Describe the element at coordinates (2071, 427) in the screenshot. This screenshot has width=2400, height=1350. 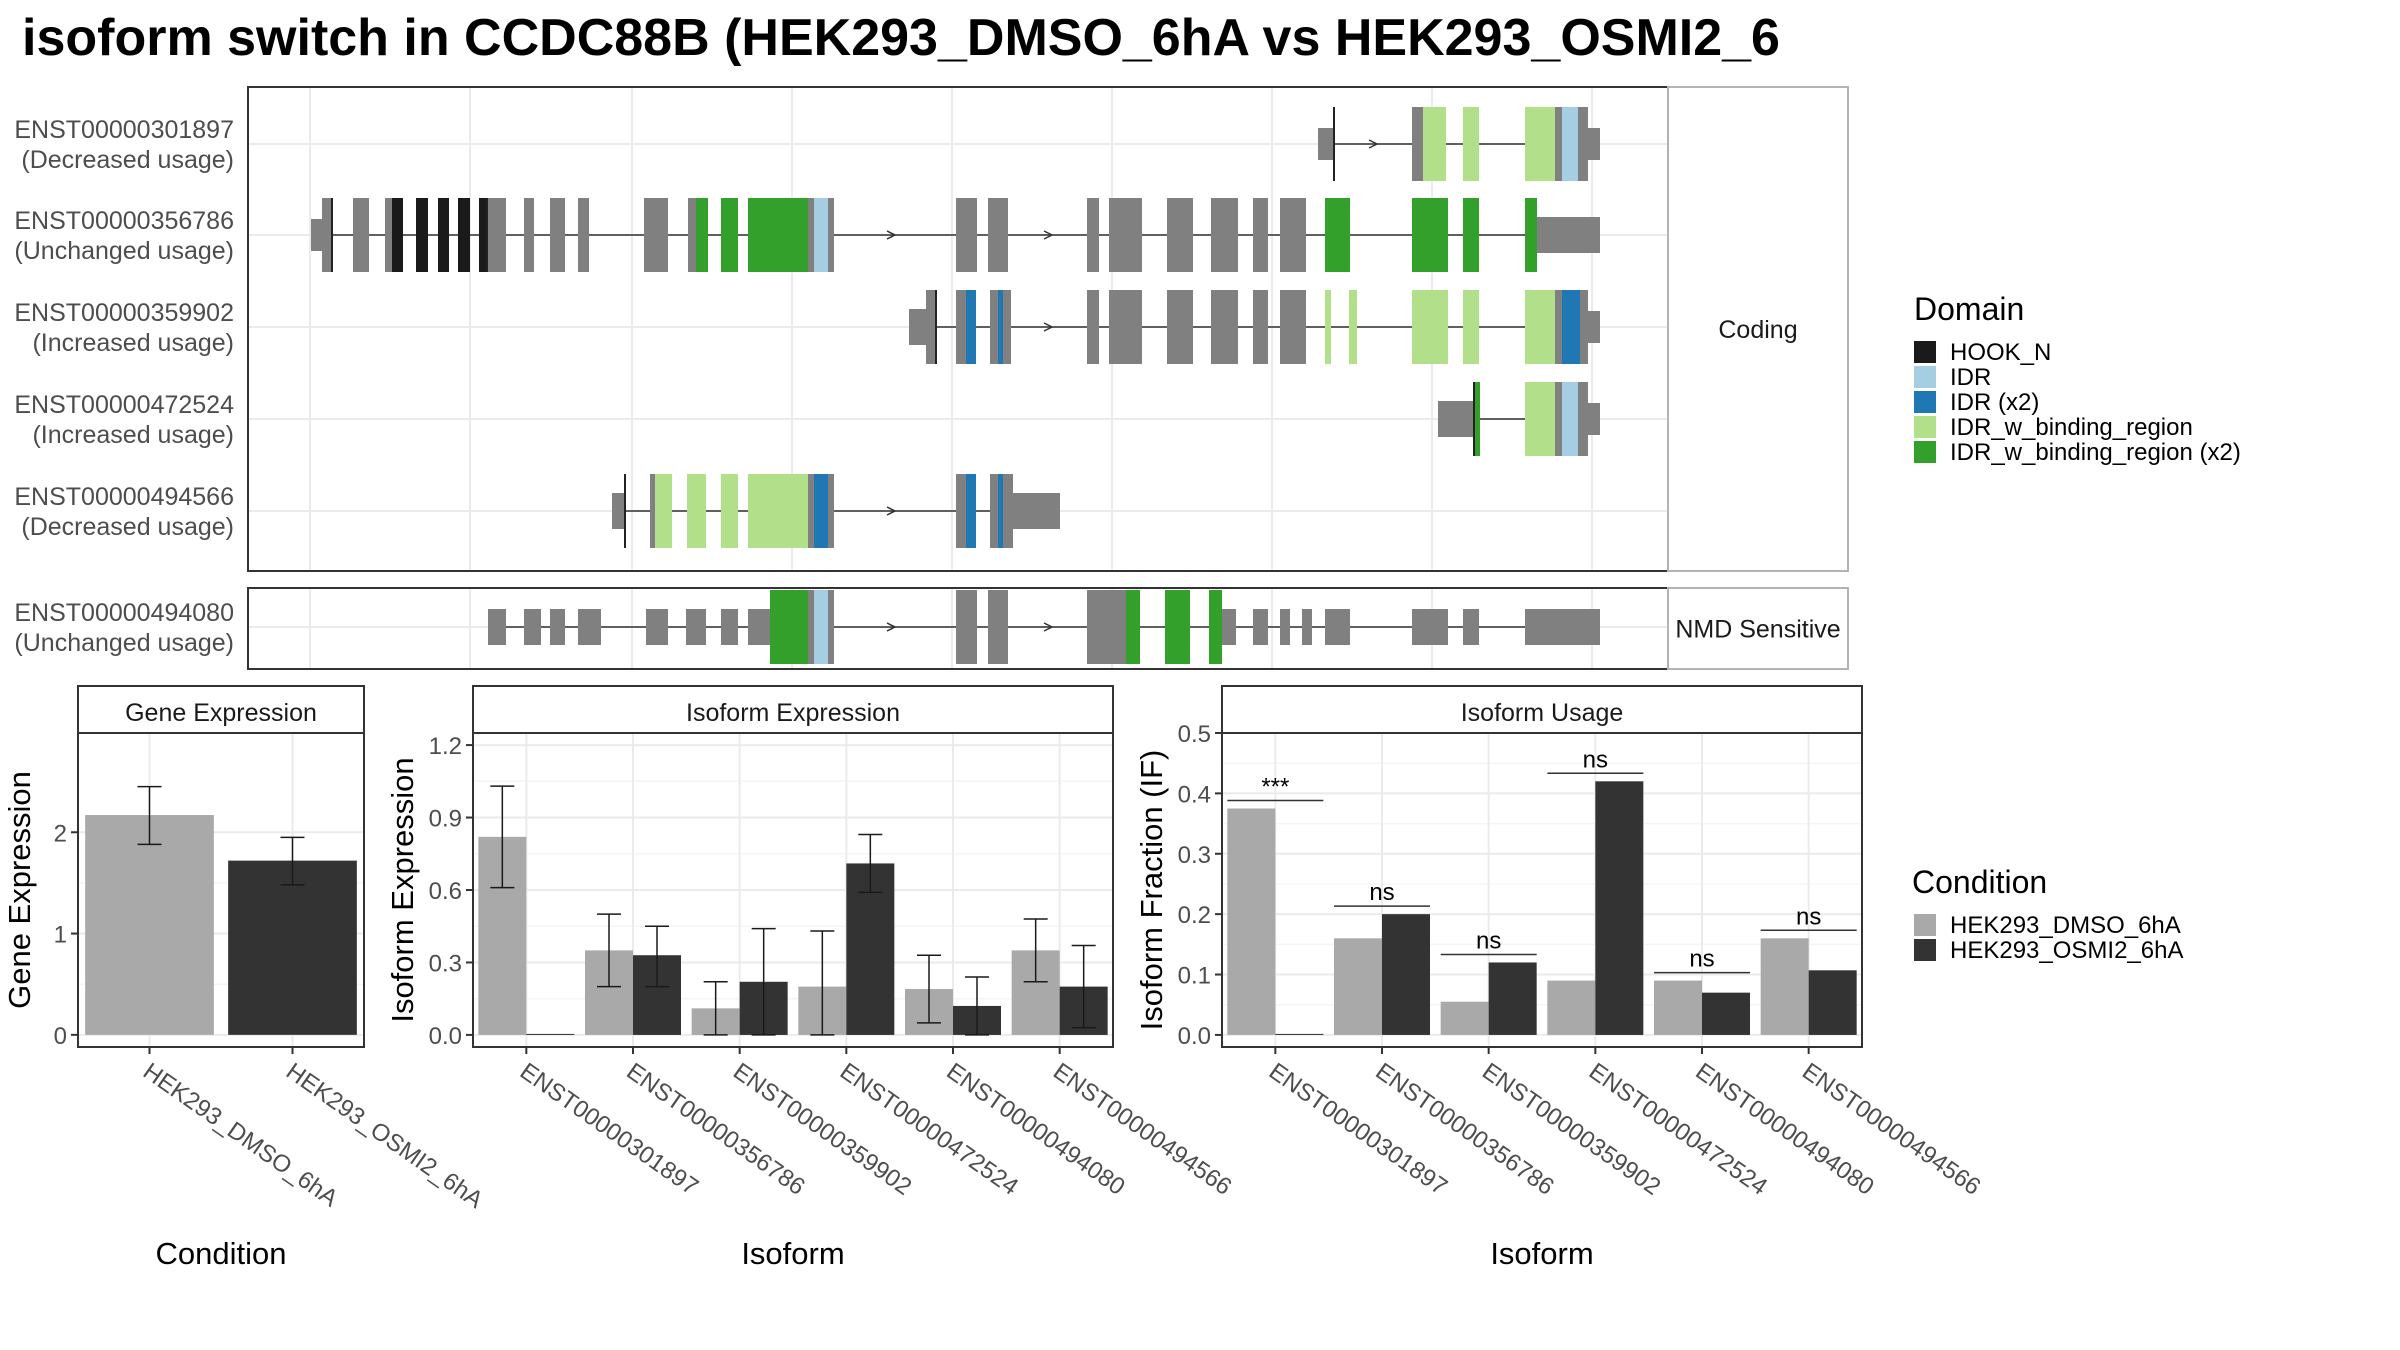
I see `legend-domain-label: IDR_w_binding_region` at that location.